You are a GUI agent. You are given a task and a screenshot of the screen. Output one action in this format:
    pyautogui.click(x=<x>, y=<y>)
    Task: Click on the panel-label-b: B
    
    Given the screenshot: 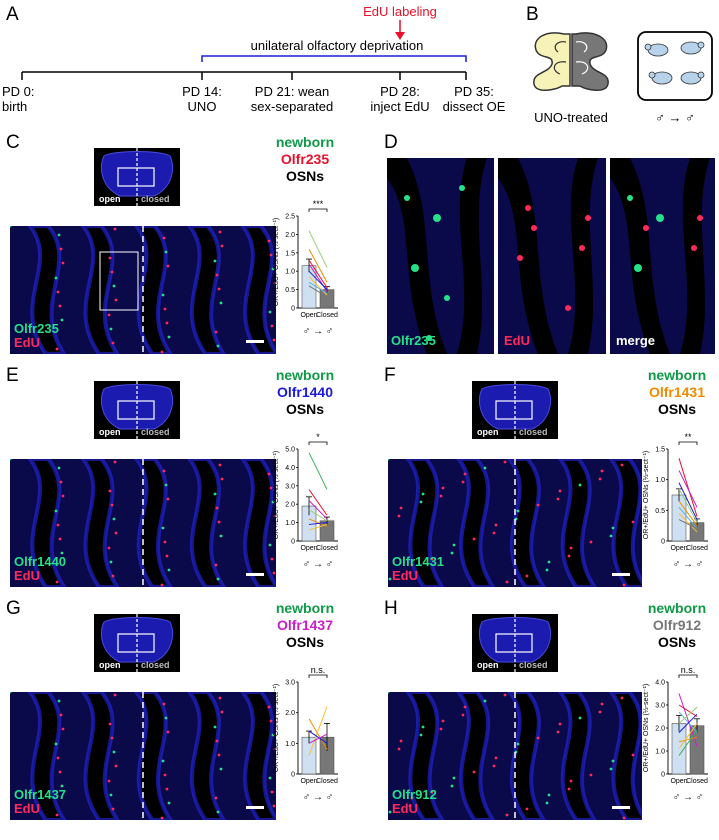 What is the action you would take?
    pyautogui.click(x=532, y=14)
    